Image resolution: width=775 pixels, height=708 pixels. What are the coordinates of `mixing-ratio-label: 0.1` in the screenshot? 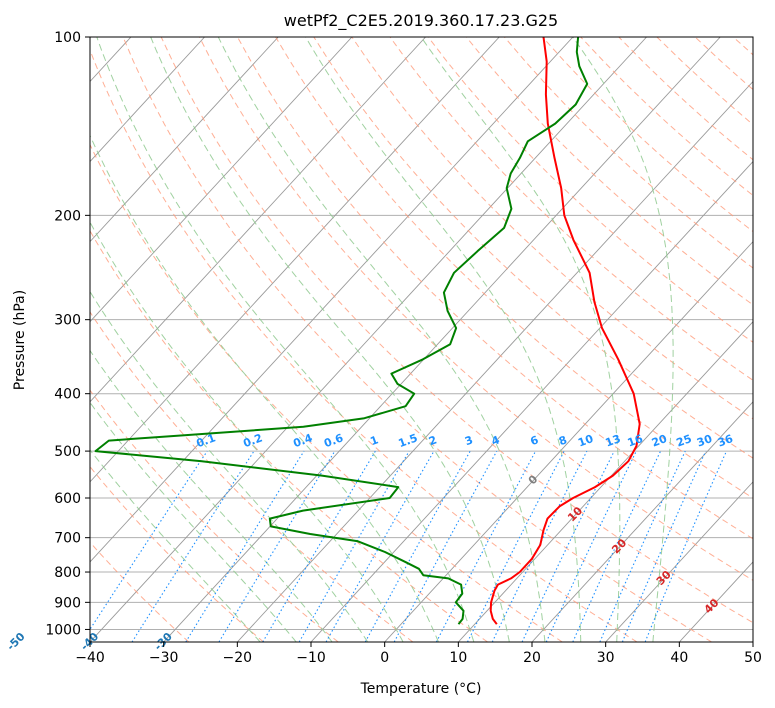 It's located at (206, 440).